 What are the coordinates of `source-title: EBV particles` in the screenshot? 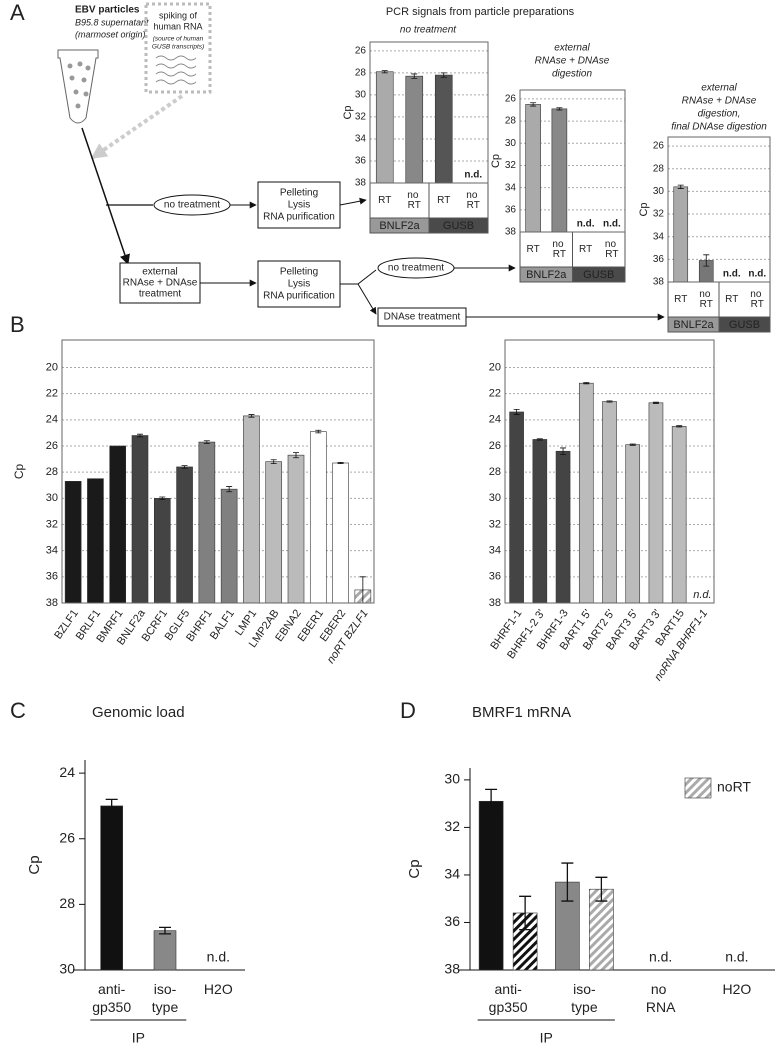 It's located at (107, 10).